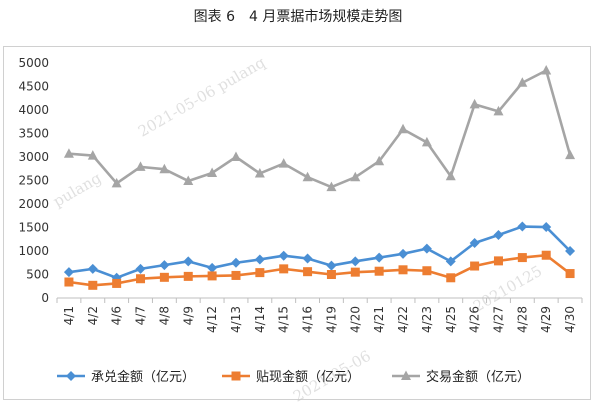 Image resolution: width=596 pixels, height=406 pixels. What do you see at coordinates (260, 319) in the screenshot?
I see `x-tick-label: 4/14` at bounding box center [260, 319].